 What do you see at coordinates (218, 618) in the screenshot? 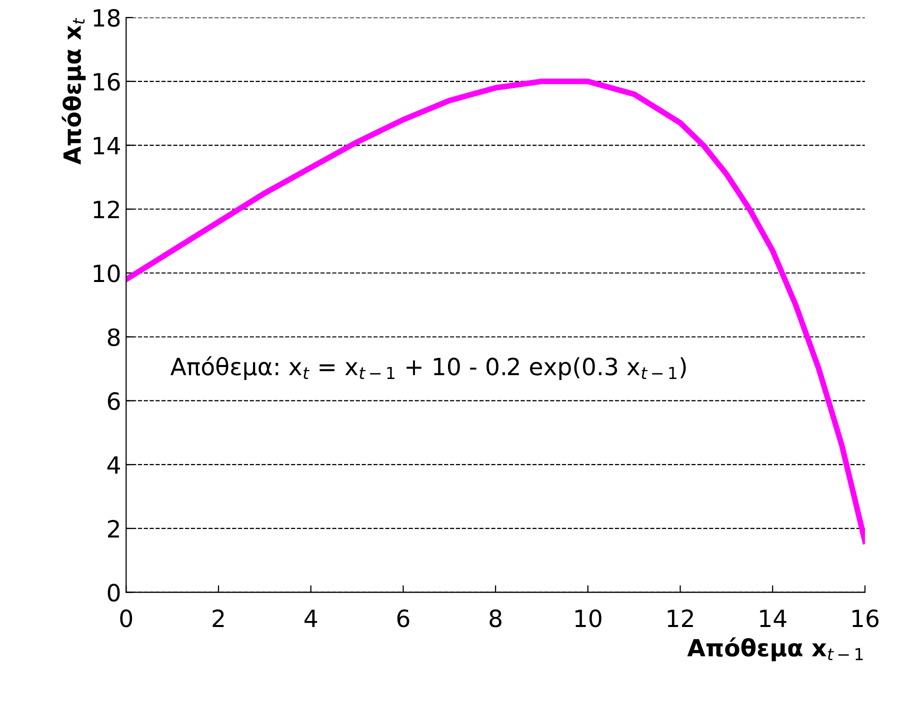
I see `x-tick-label: 2` at bounding box center [218, 618].